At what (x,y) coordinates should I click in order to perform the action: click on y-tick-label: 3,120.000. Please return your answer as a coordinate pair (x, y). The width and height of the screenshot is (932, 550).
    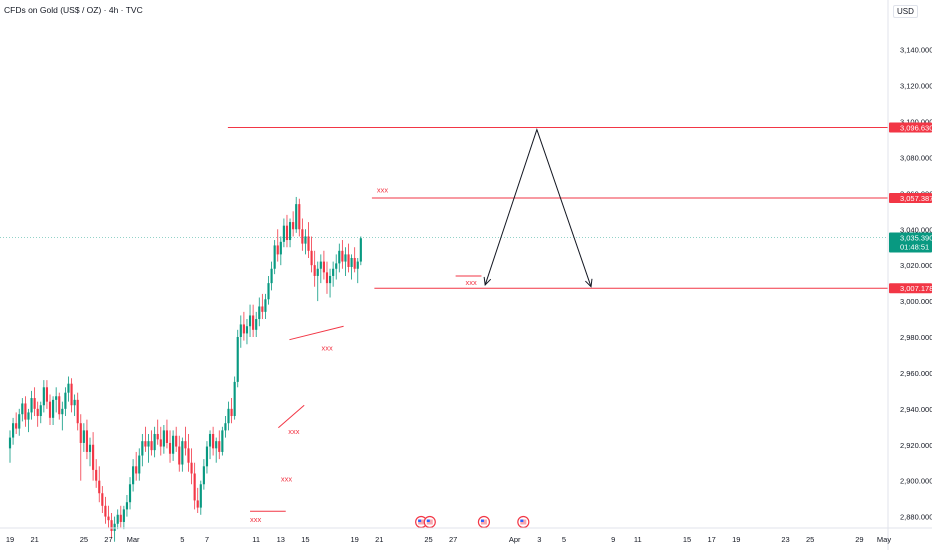
    Looking at the image, I should click on (916, 86).